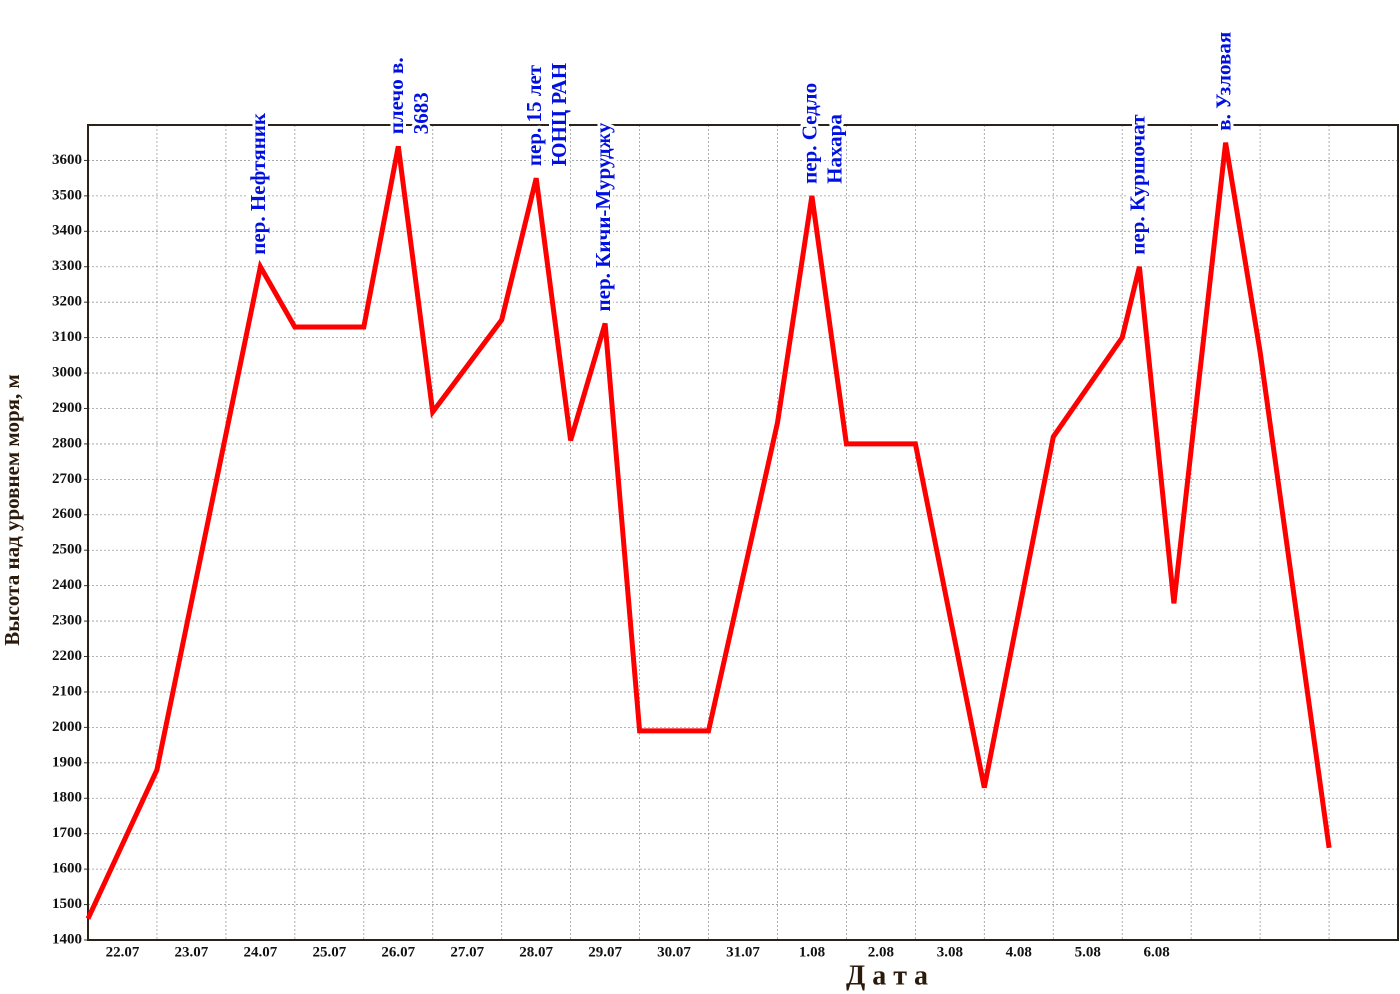  Describe the element at coordinates (467, 952) in the screenshot. I see `x-tick-label: 27.07` at that location.